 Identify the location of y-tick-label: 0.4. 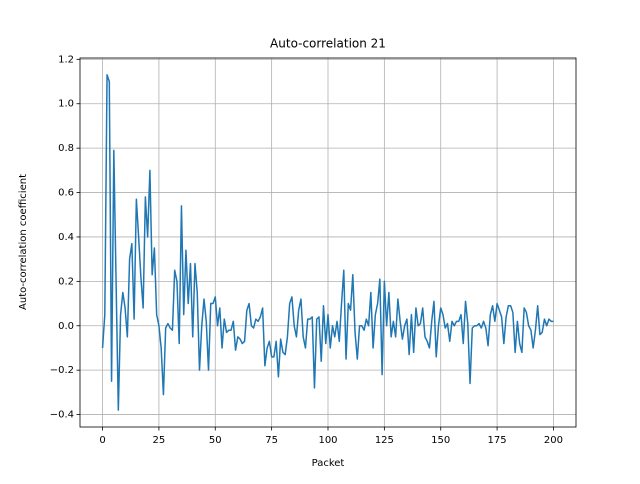
(66, 237).